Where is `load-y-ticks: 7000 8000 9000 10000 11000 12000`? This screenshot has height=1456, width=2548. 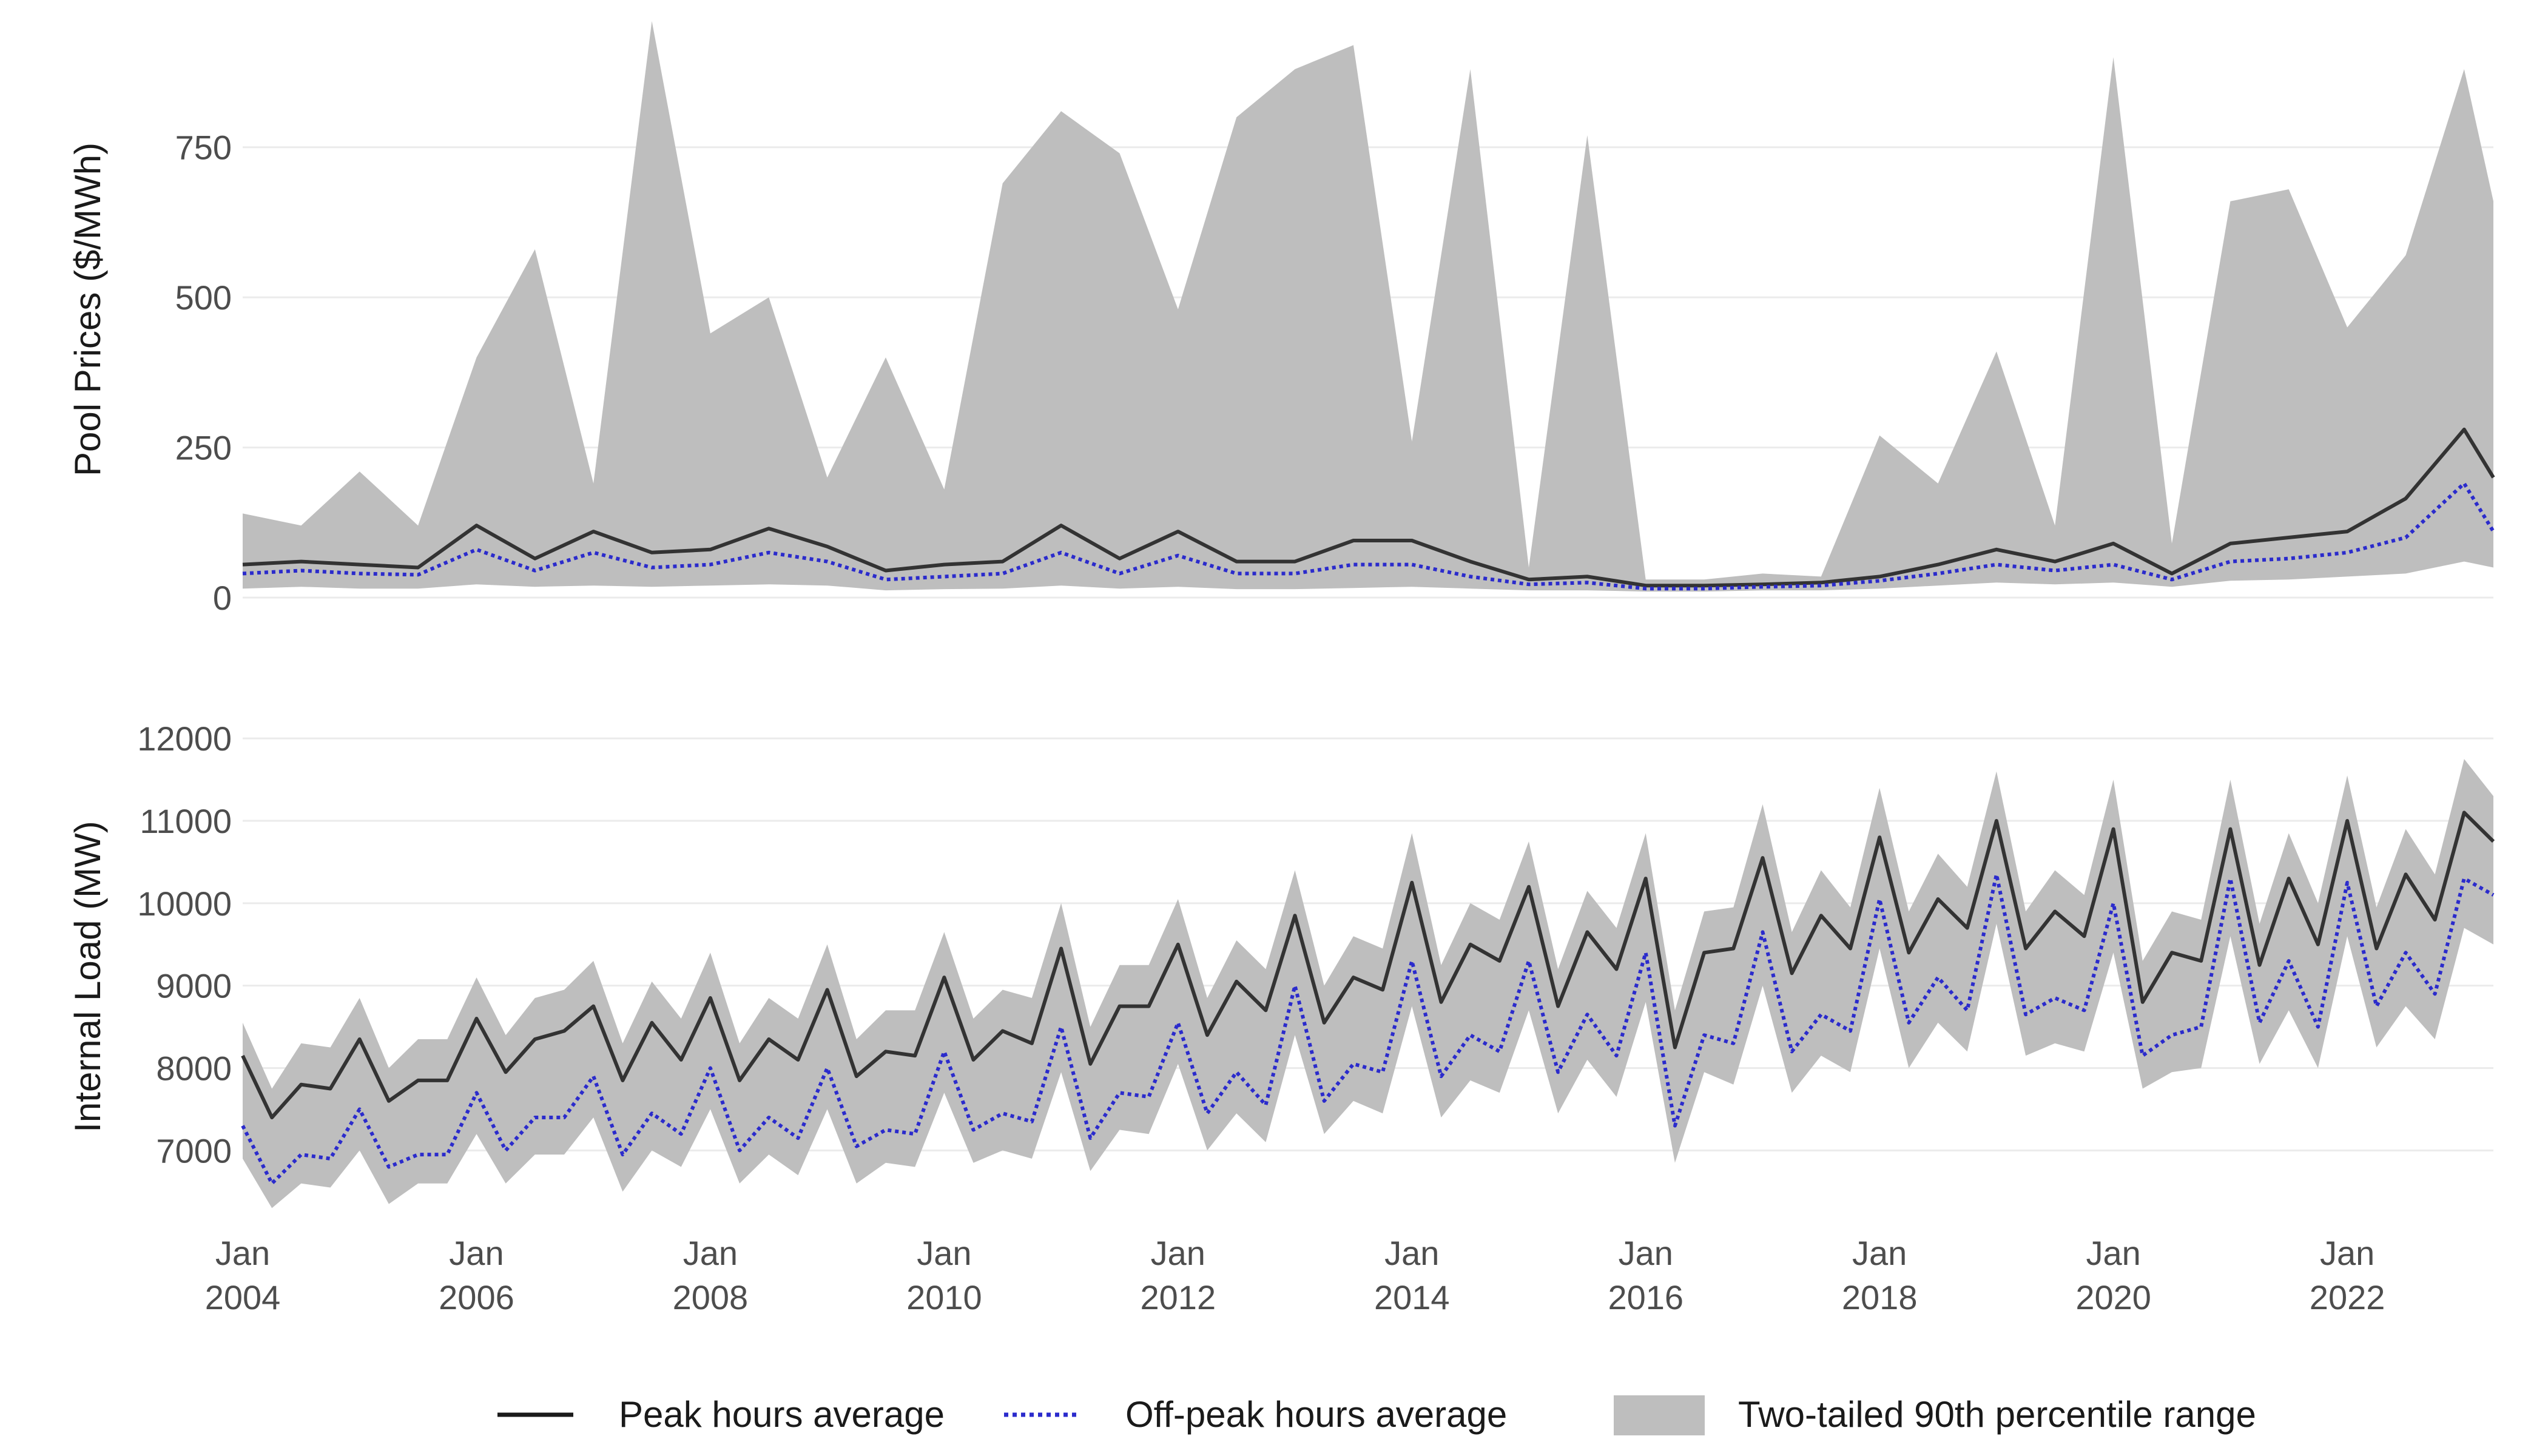 load-y-ticks: 7000 8000 9000 10000 11000 12000 is located at coordinates (184, 945).